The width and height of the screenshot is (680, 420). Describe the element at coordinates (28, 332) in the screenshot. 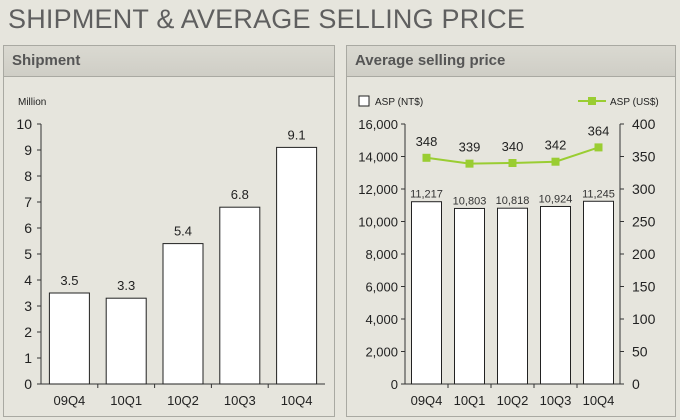

I see `y-tick-label: 2` at that location.